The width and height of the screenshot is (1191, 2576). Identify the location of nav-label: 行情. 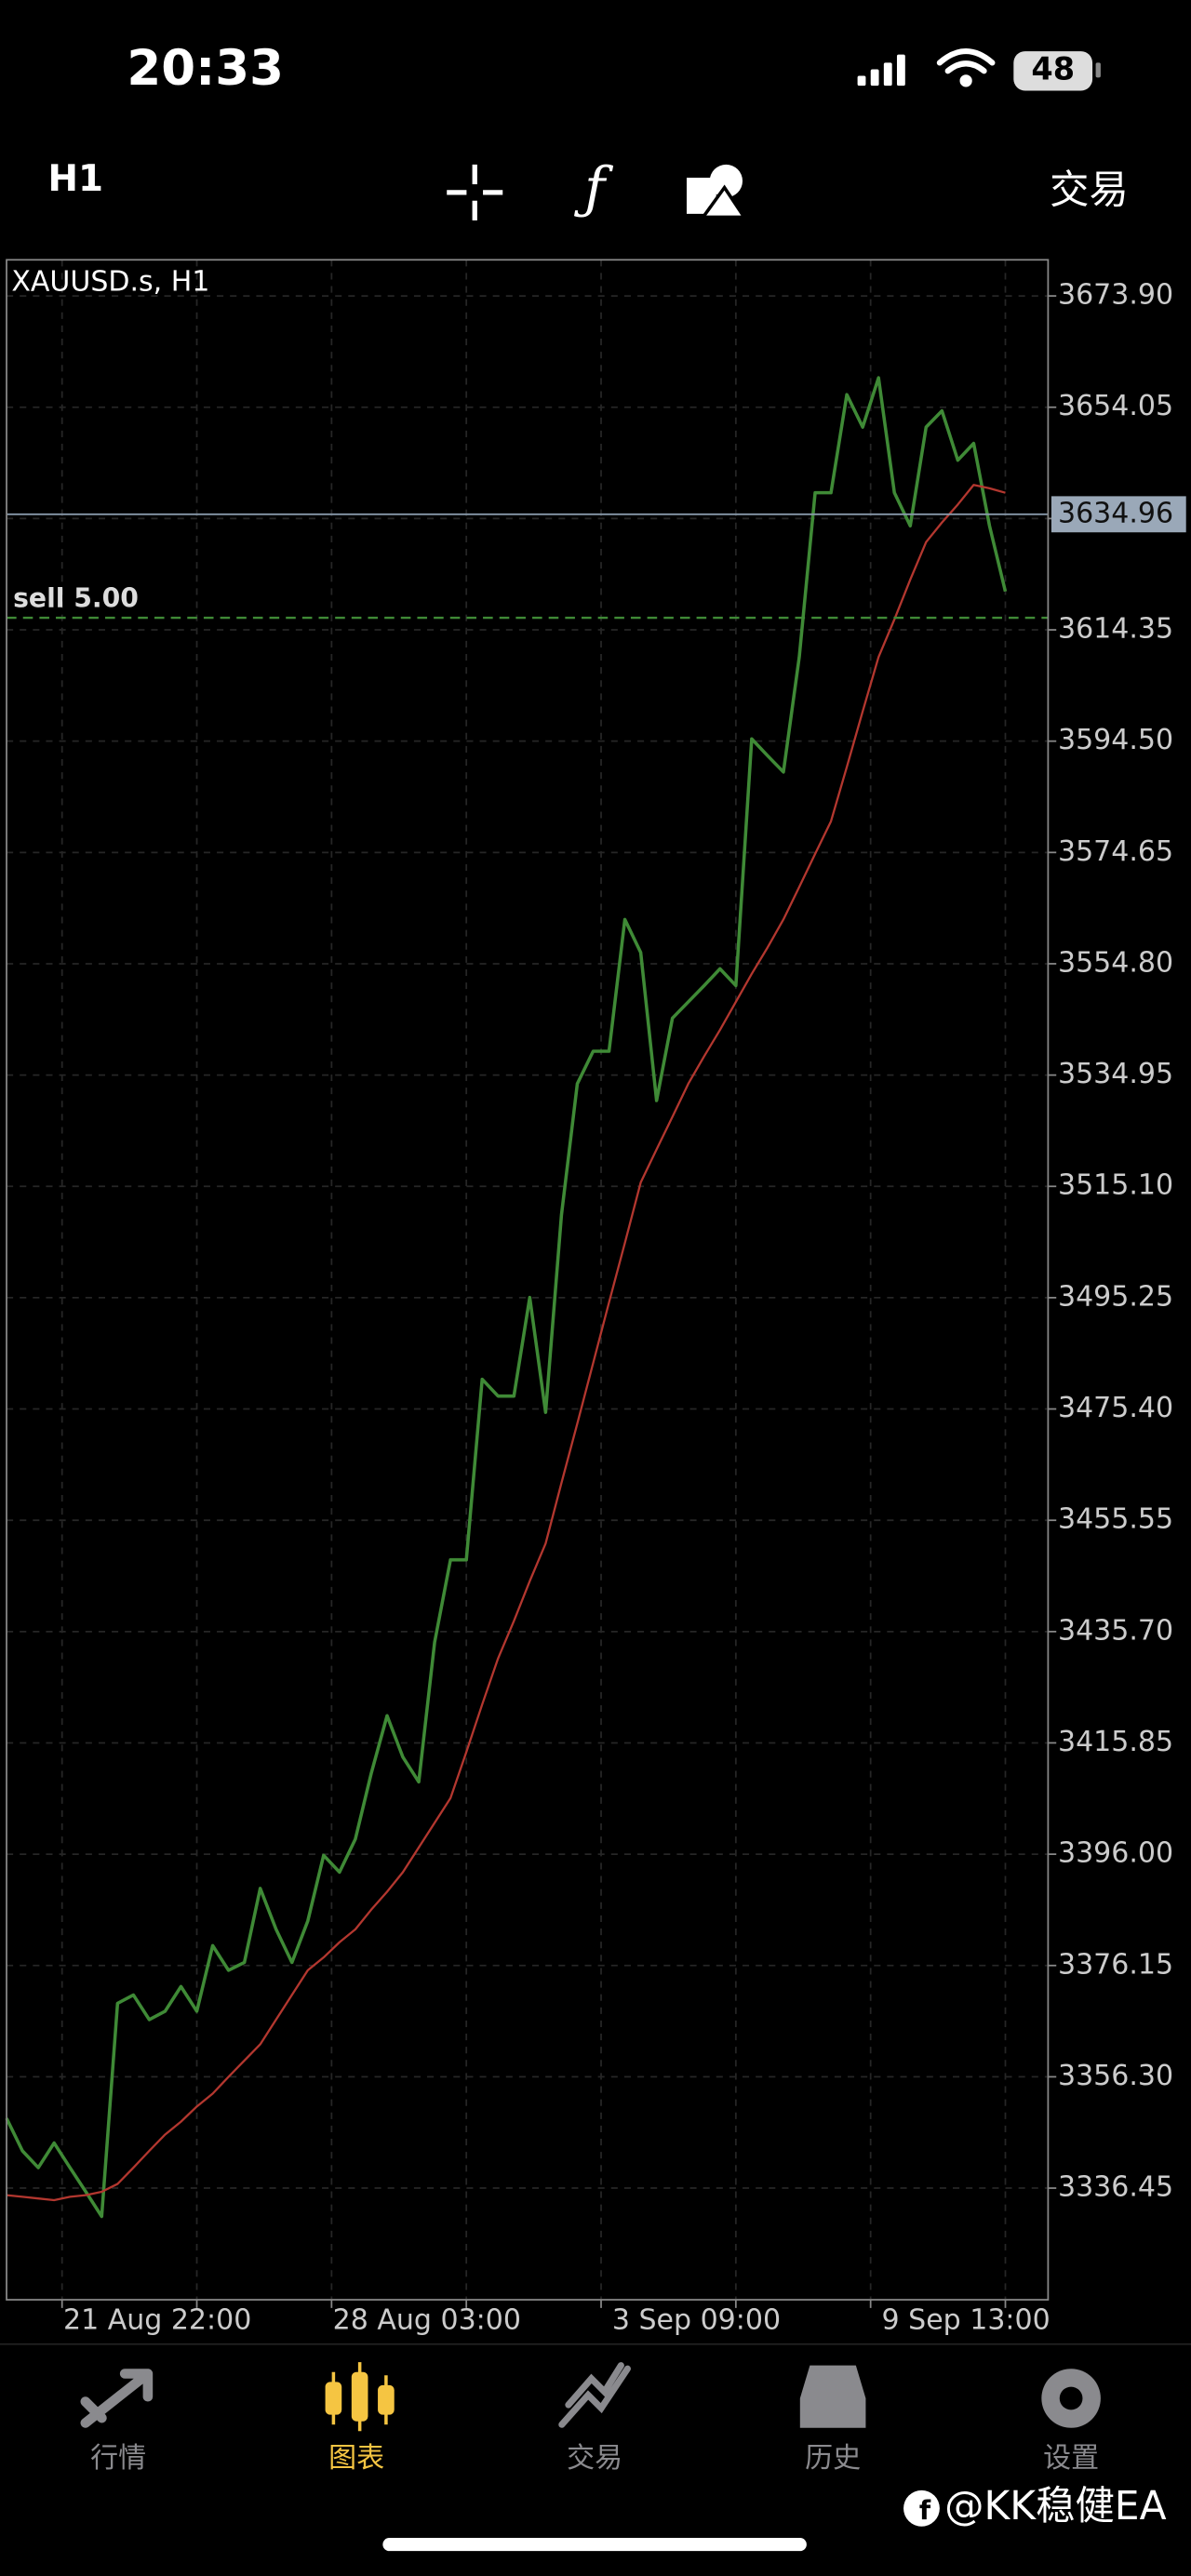
(118, 2458).